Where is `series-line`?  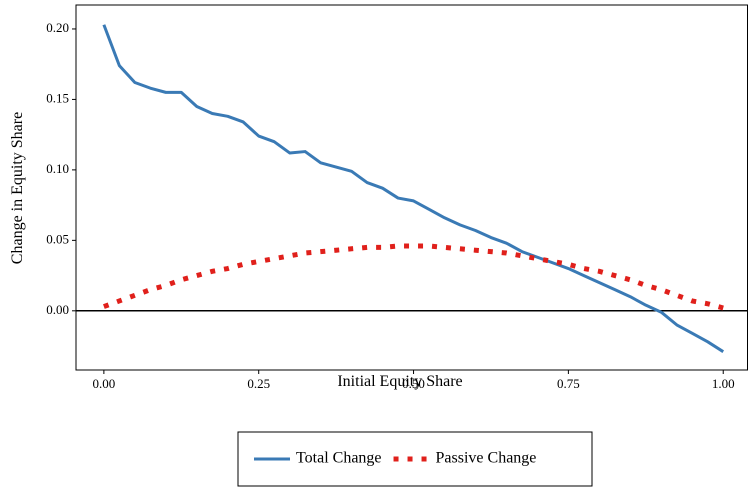 series-line is located at coordinates (413, 277).